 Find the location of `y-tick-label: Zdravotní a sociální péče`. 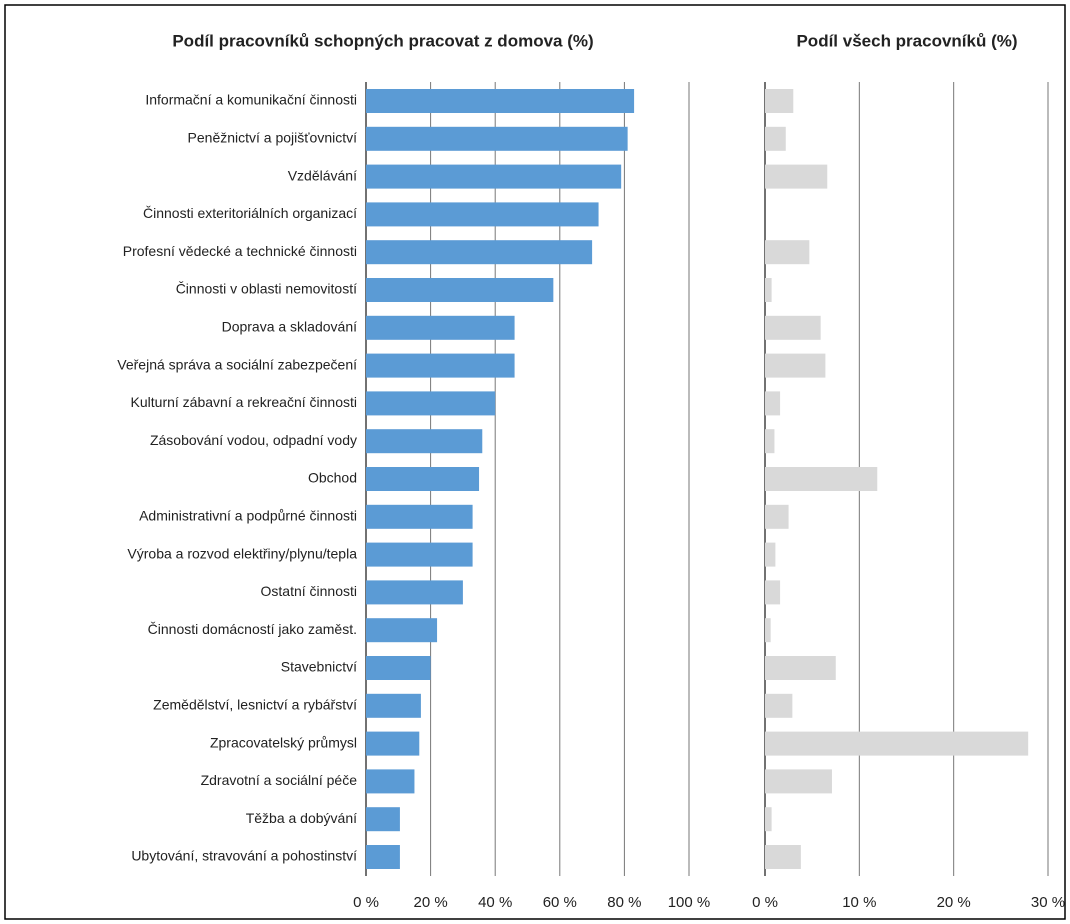

y-tick-label: Zdravotní a sociální péče is located at coordinates (279, 780).